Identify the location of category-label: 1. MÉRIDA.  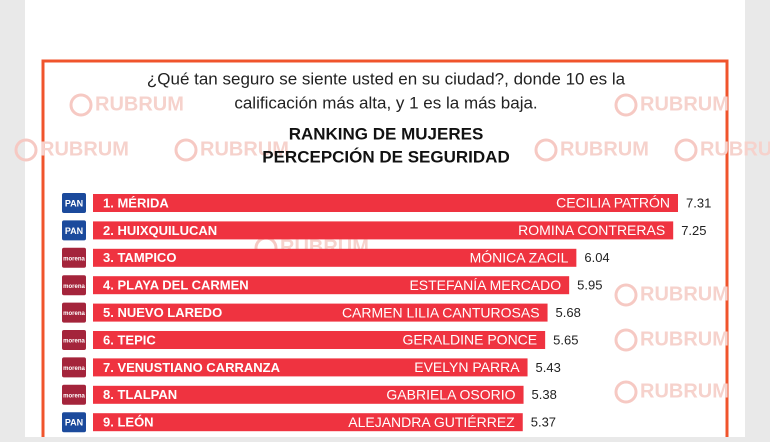
(136, 202).